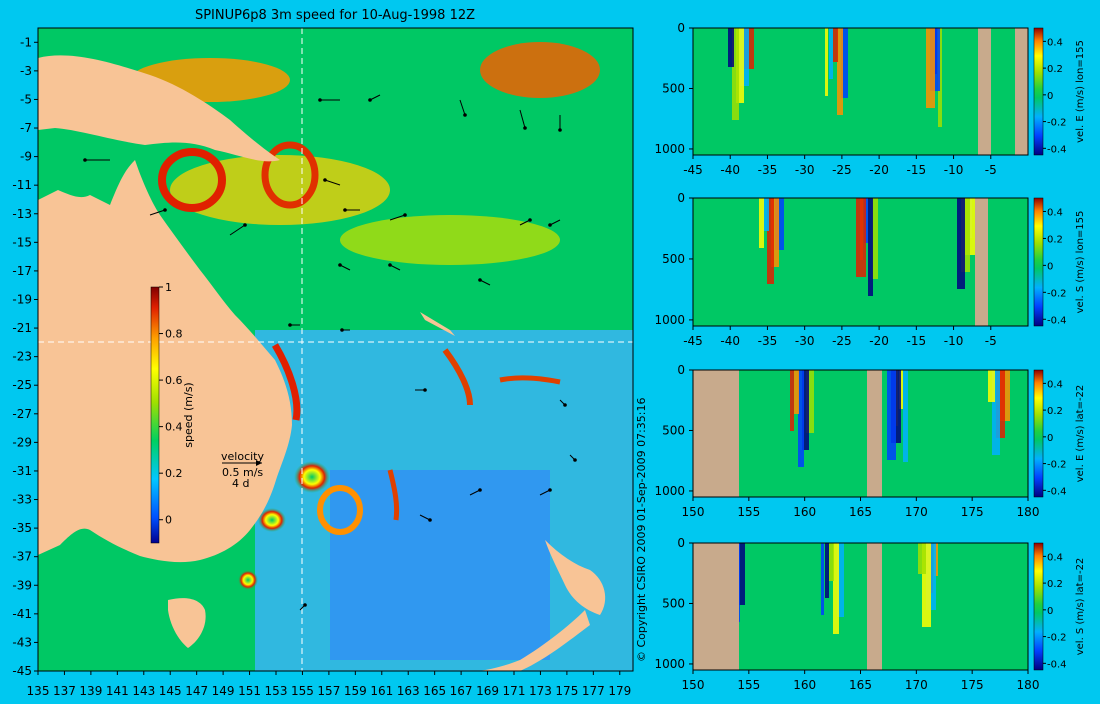 The width and height of the screenshot is (1100, 704). What do you see at coordinates (171, 404) in the screenshot?
I see `speed-colorbar-ticks: 1 0.8 0.6 0.4 0.2 0` at bounding box center [171, 404].